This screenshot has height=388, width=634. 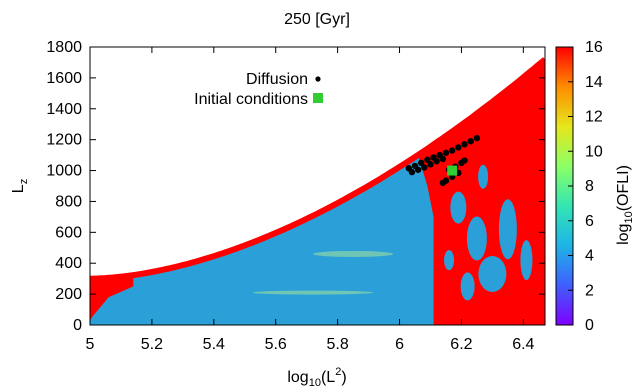 I want to click on y-tick-label: 600, so click(x=68, y=232).